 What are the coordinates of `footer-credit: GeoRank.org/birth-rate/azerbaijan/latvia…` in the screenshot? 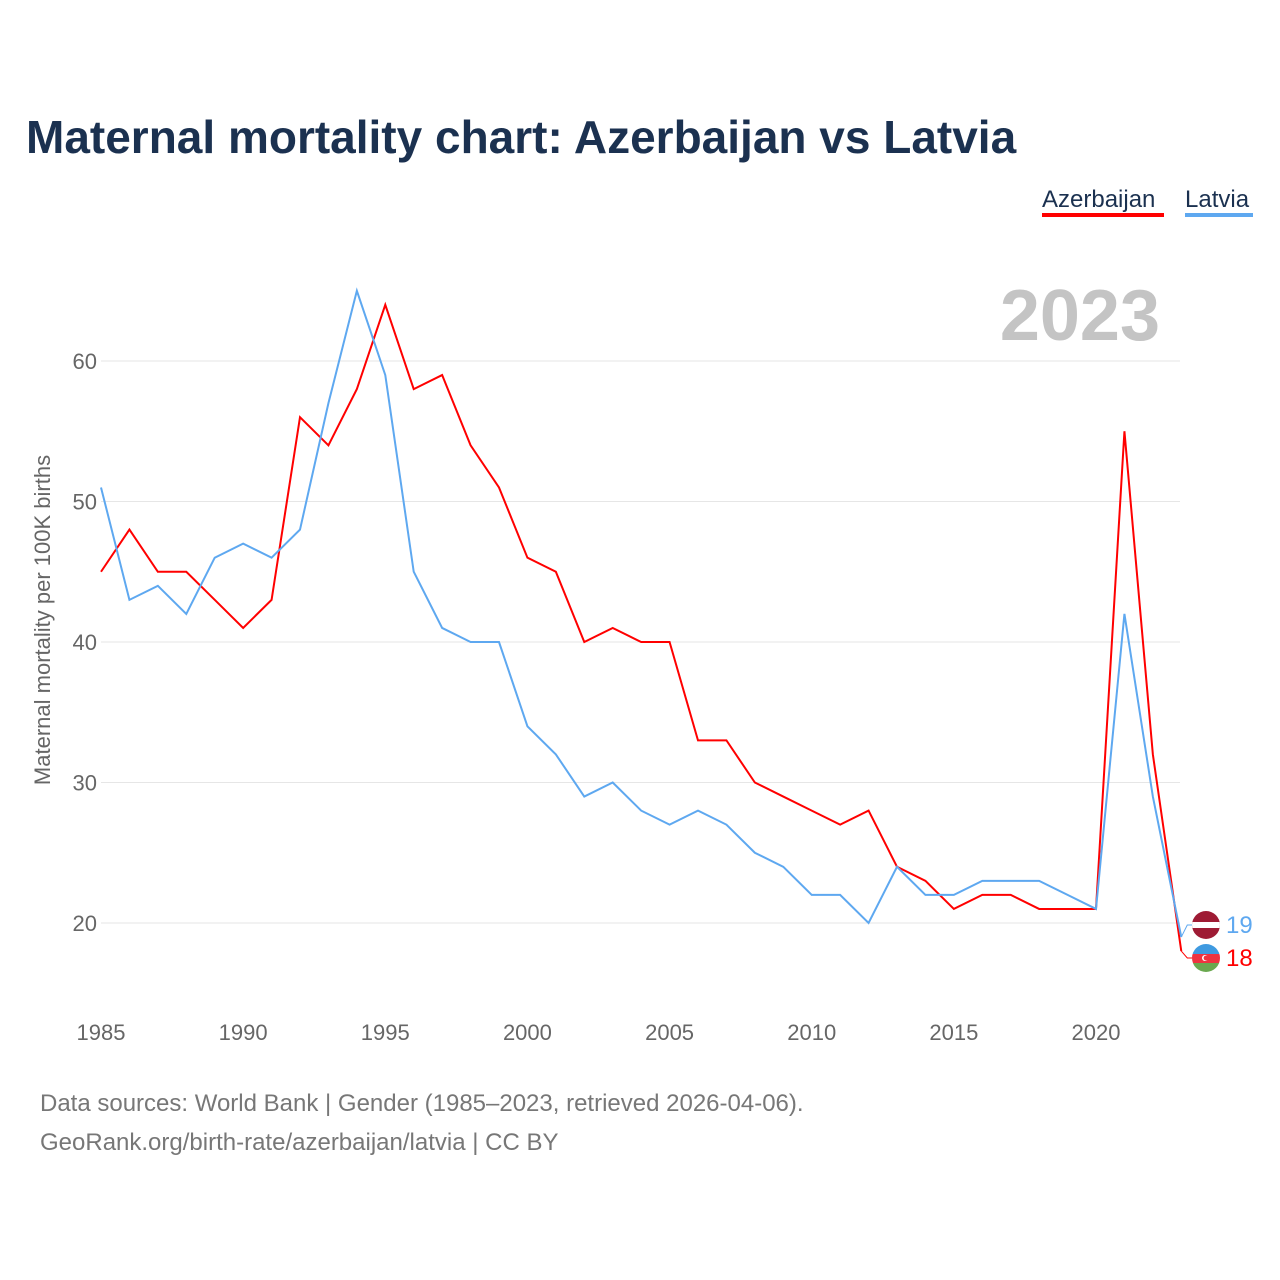 It's located at (299, 1142).